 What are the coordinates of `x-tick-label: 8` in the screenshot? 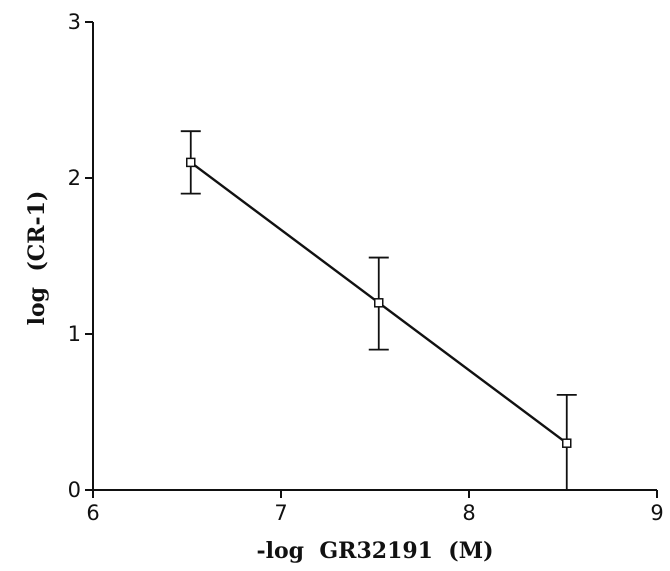 It's located at (468, 513).